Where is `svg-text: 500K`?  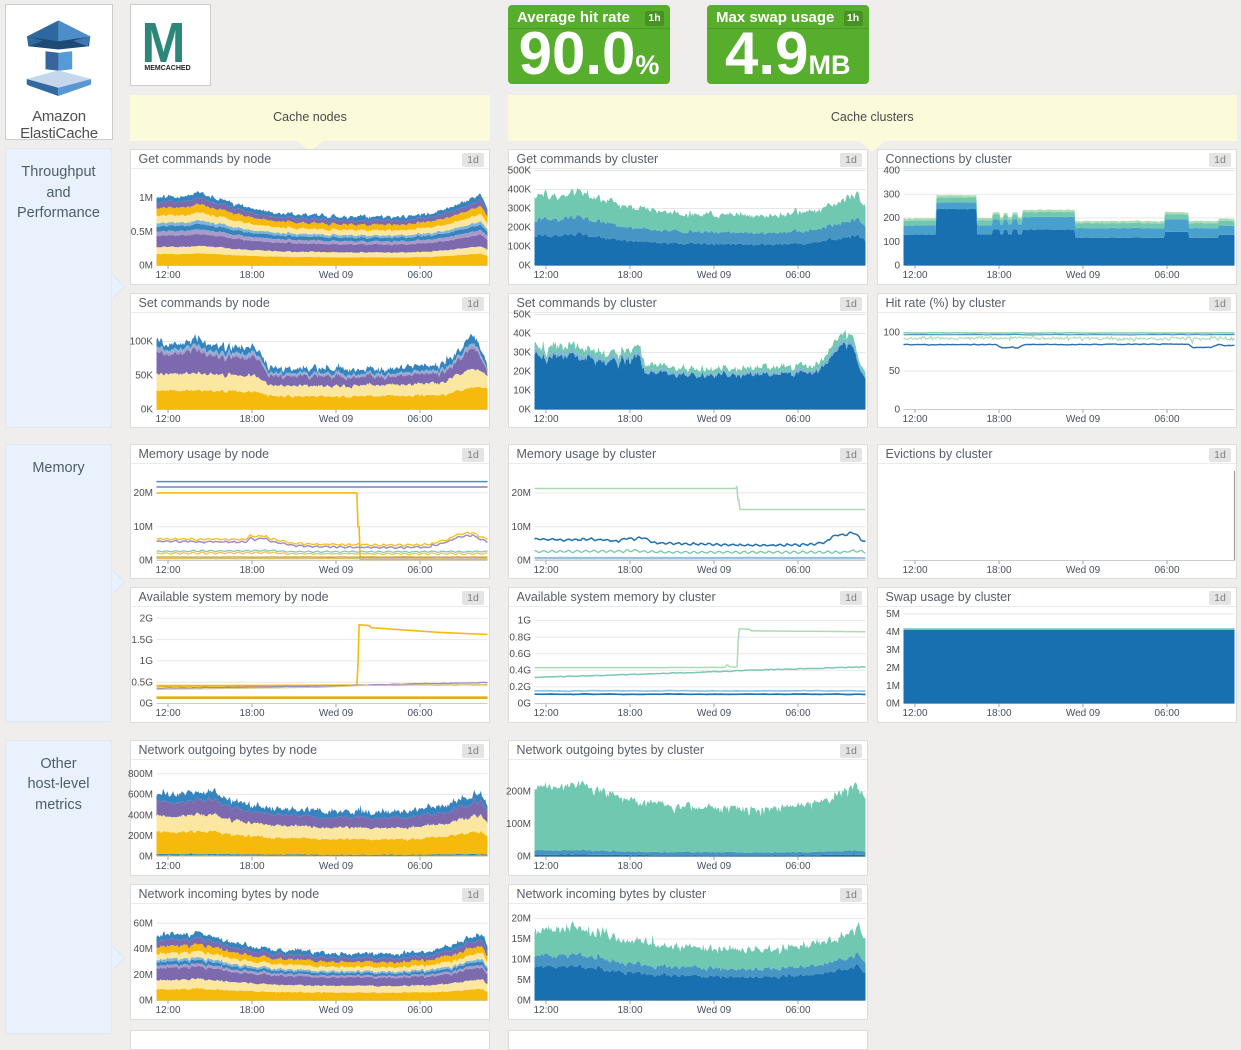 svg-text: 500K is located at coordinates (519, 171).